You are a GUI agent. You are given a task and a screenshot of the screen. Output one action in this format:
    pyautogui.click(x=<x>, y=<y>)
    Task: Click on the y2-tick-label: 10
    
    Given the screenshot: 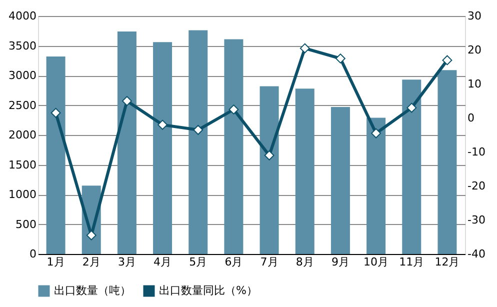 What is the action you would take?
    pyautogui.click(x=475, y=84)
    